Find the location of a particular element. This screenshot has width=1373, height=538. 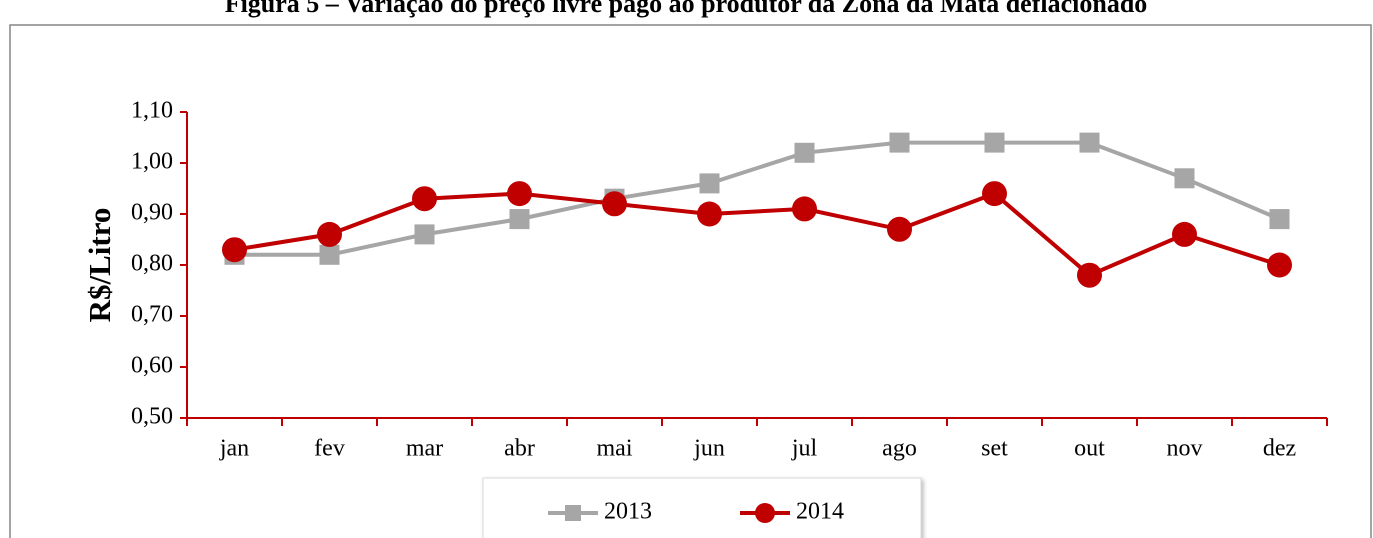

legend-box is located at coordinates (702, 507).